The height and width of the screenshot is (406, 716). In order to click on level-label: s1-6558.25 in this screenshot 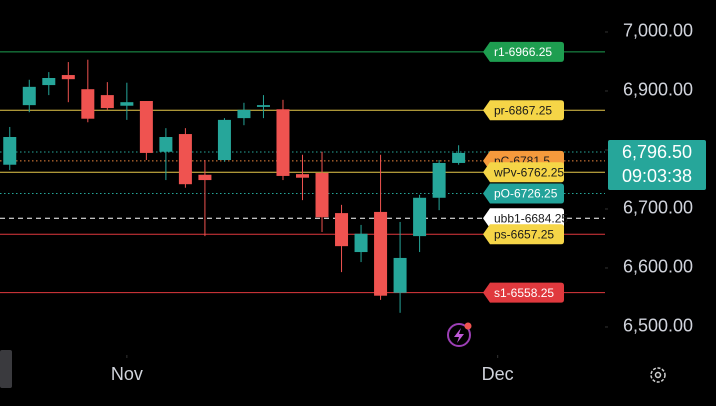, I will do `click(523, 292)`.